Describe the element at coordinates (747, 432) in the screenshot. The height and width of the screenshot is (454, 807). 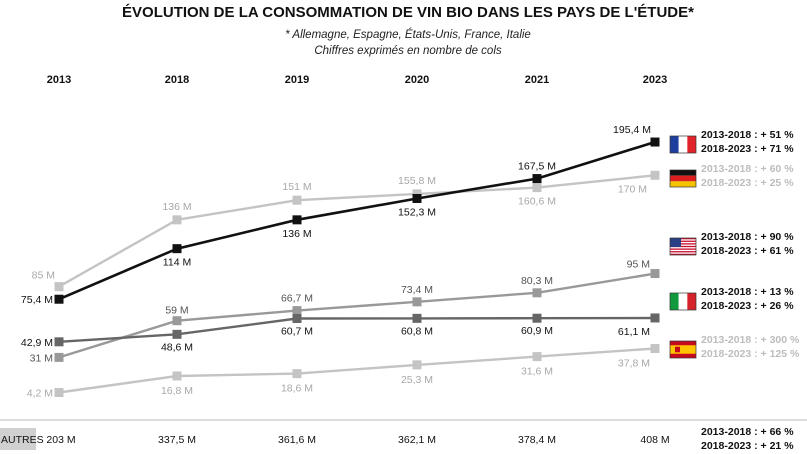
I see `growth-2013-2018-autres: 2013-2018 : + 66 %` at that location.